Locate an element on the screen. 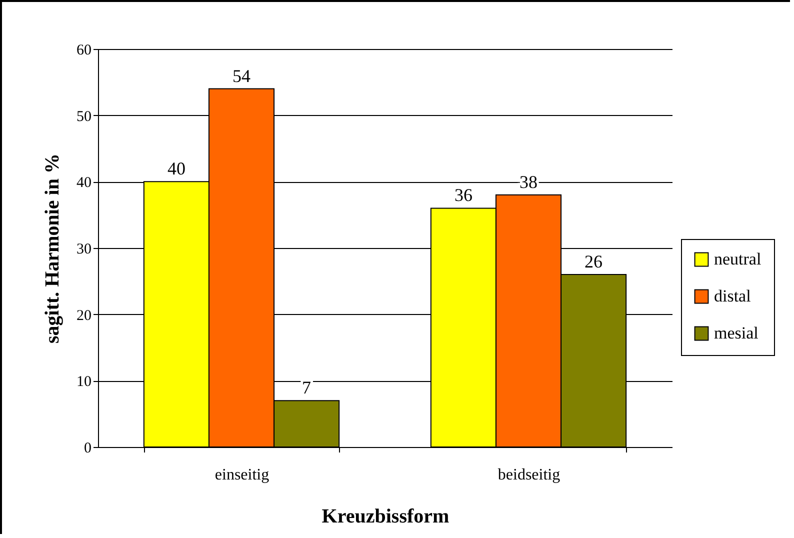 Image resolution: width=794 pixels, height=538 pixels. y-tick-label: 10 is located at coordinates (84, 382).